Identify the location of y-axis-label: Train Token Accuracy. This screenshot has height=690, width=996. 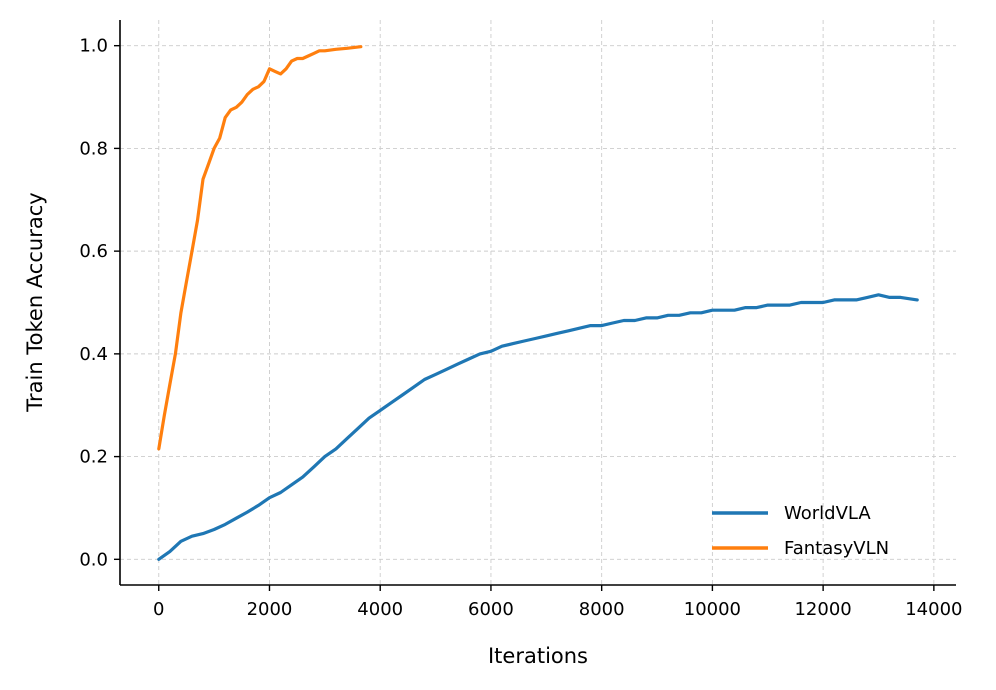
(35, 302).